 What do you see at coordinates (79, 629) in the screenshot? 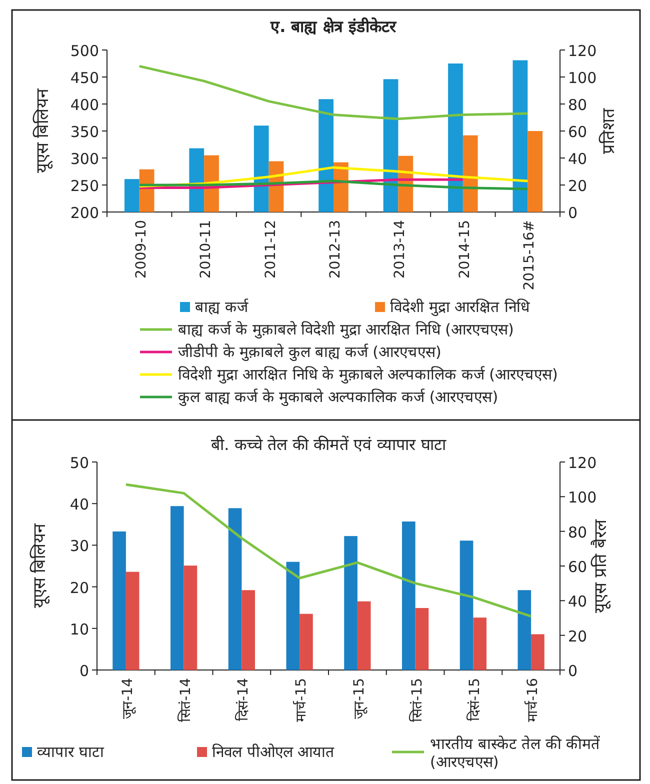
I see `y-tick-label: 10` at bounding box center [79, 629].